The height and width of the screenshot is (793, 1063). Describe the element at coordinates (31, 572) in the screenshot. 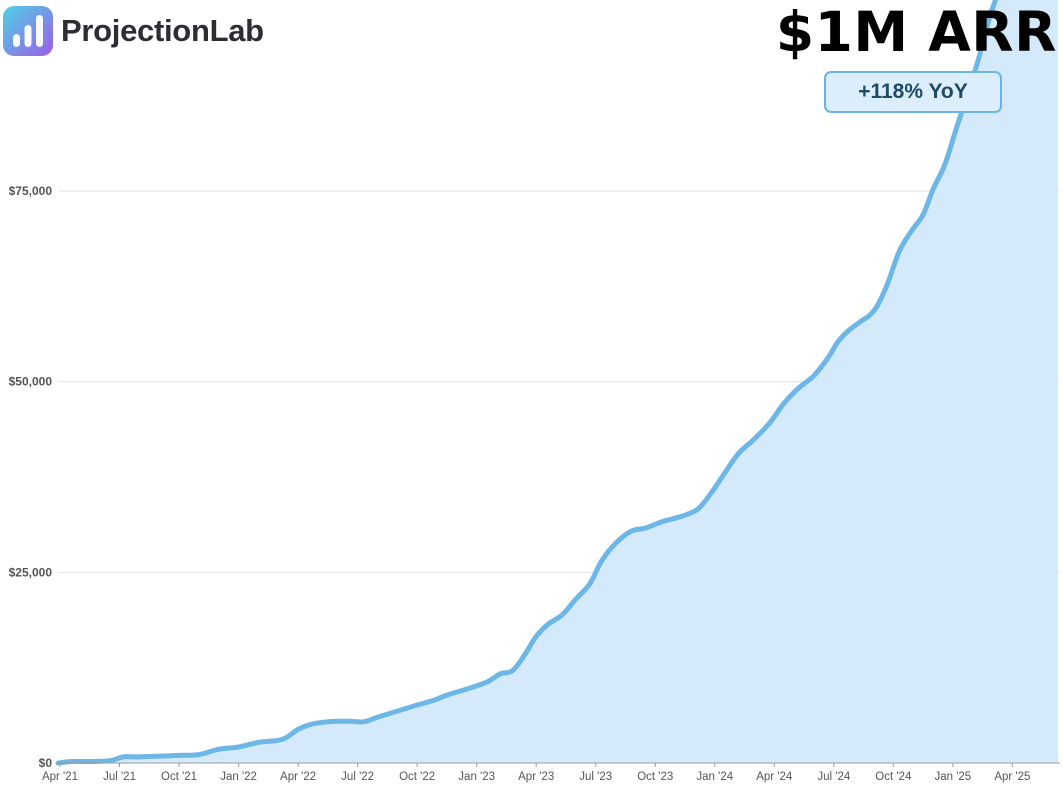

I see `y-tick-label: $25,000` at that location.